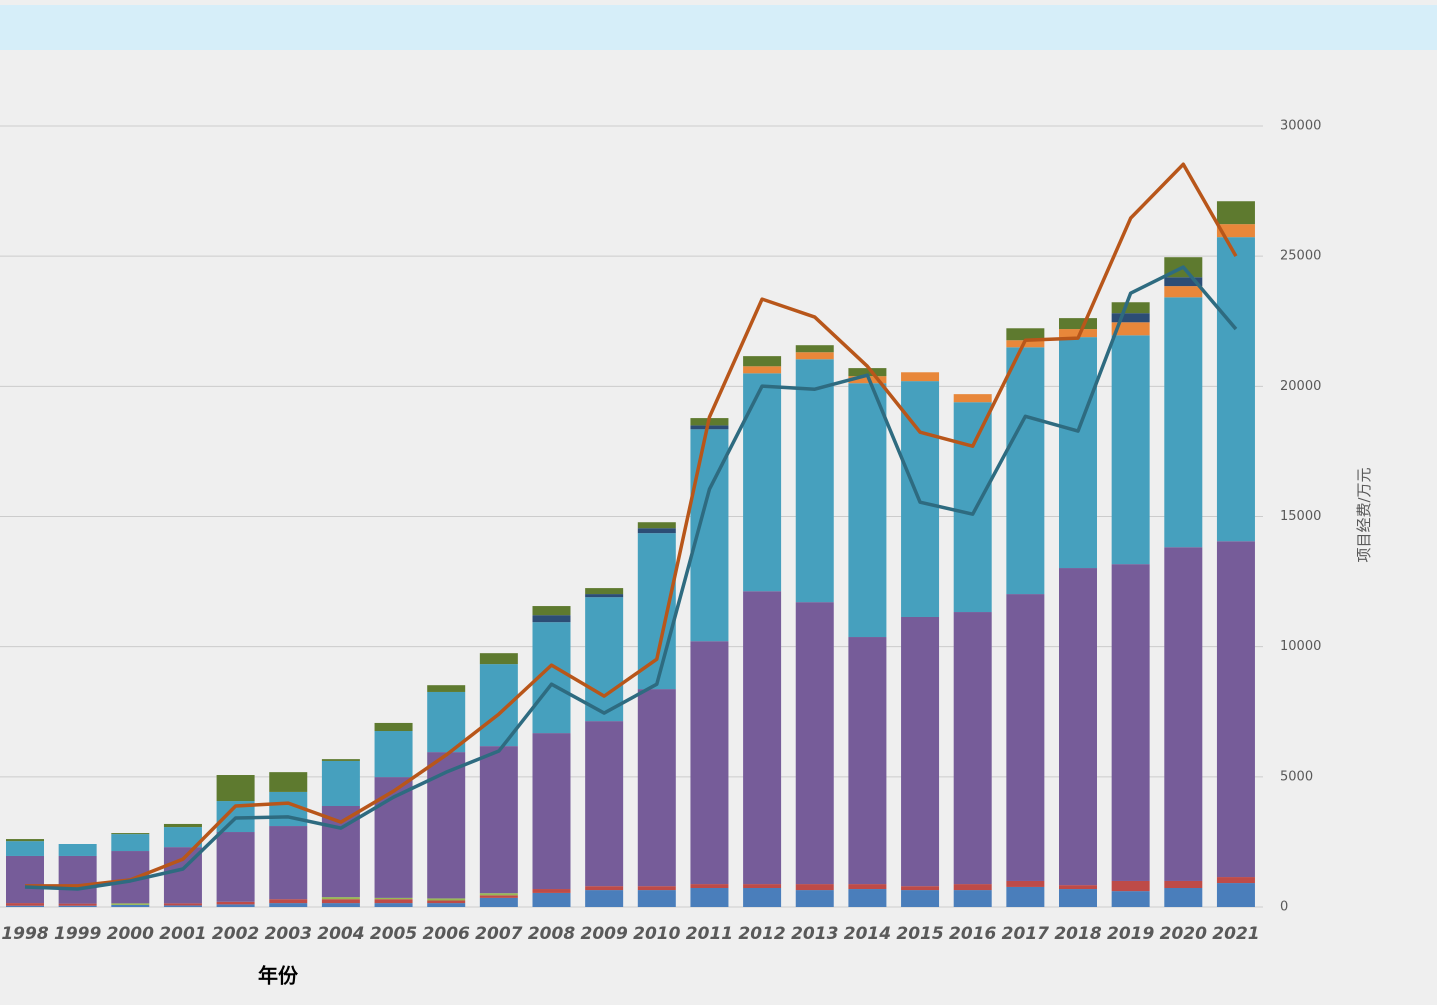 This screenshot has height=1005, width=1437. Describe the element at coordinates (1300, 256) in the screenshot. I see `y-tick-label: 25000` at that location.